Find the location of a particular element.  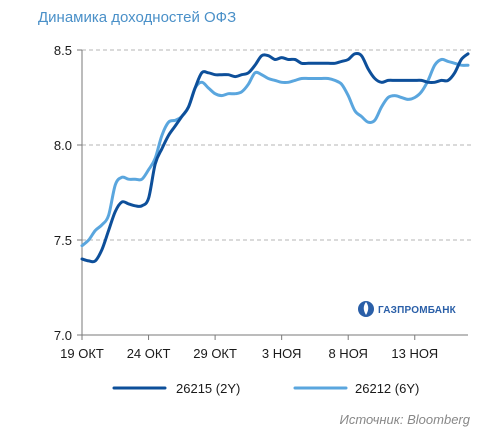

legend-label-26215: 26215 (2Y) is located at coordinates (208, 388).